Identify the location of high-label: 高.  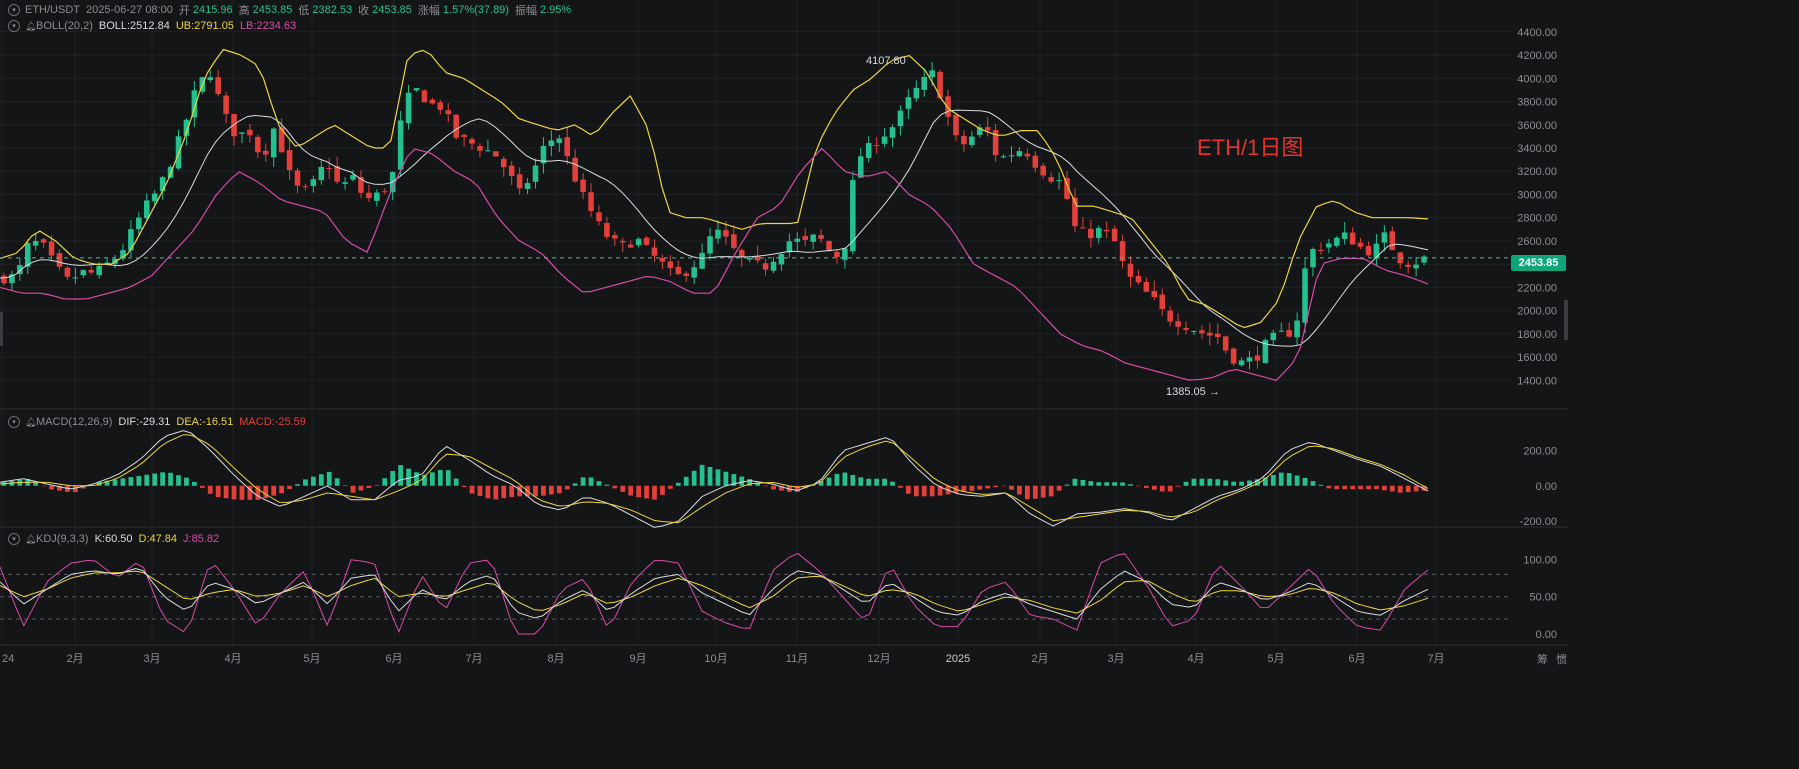
(244, 11).